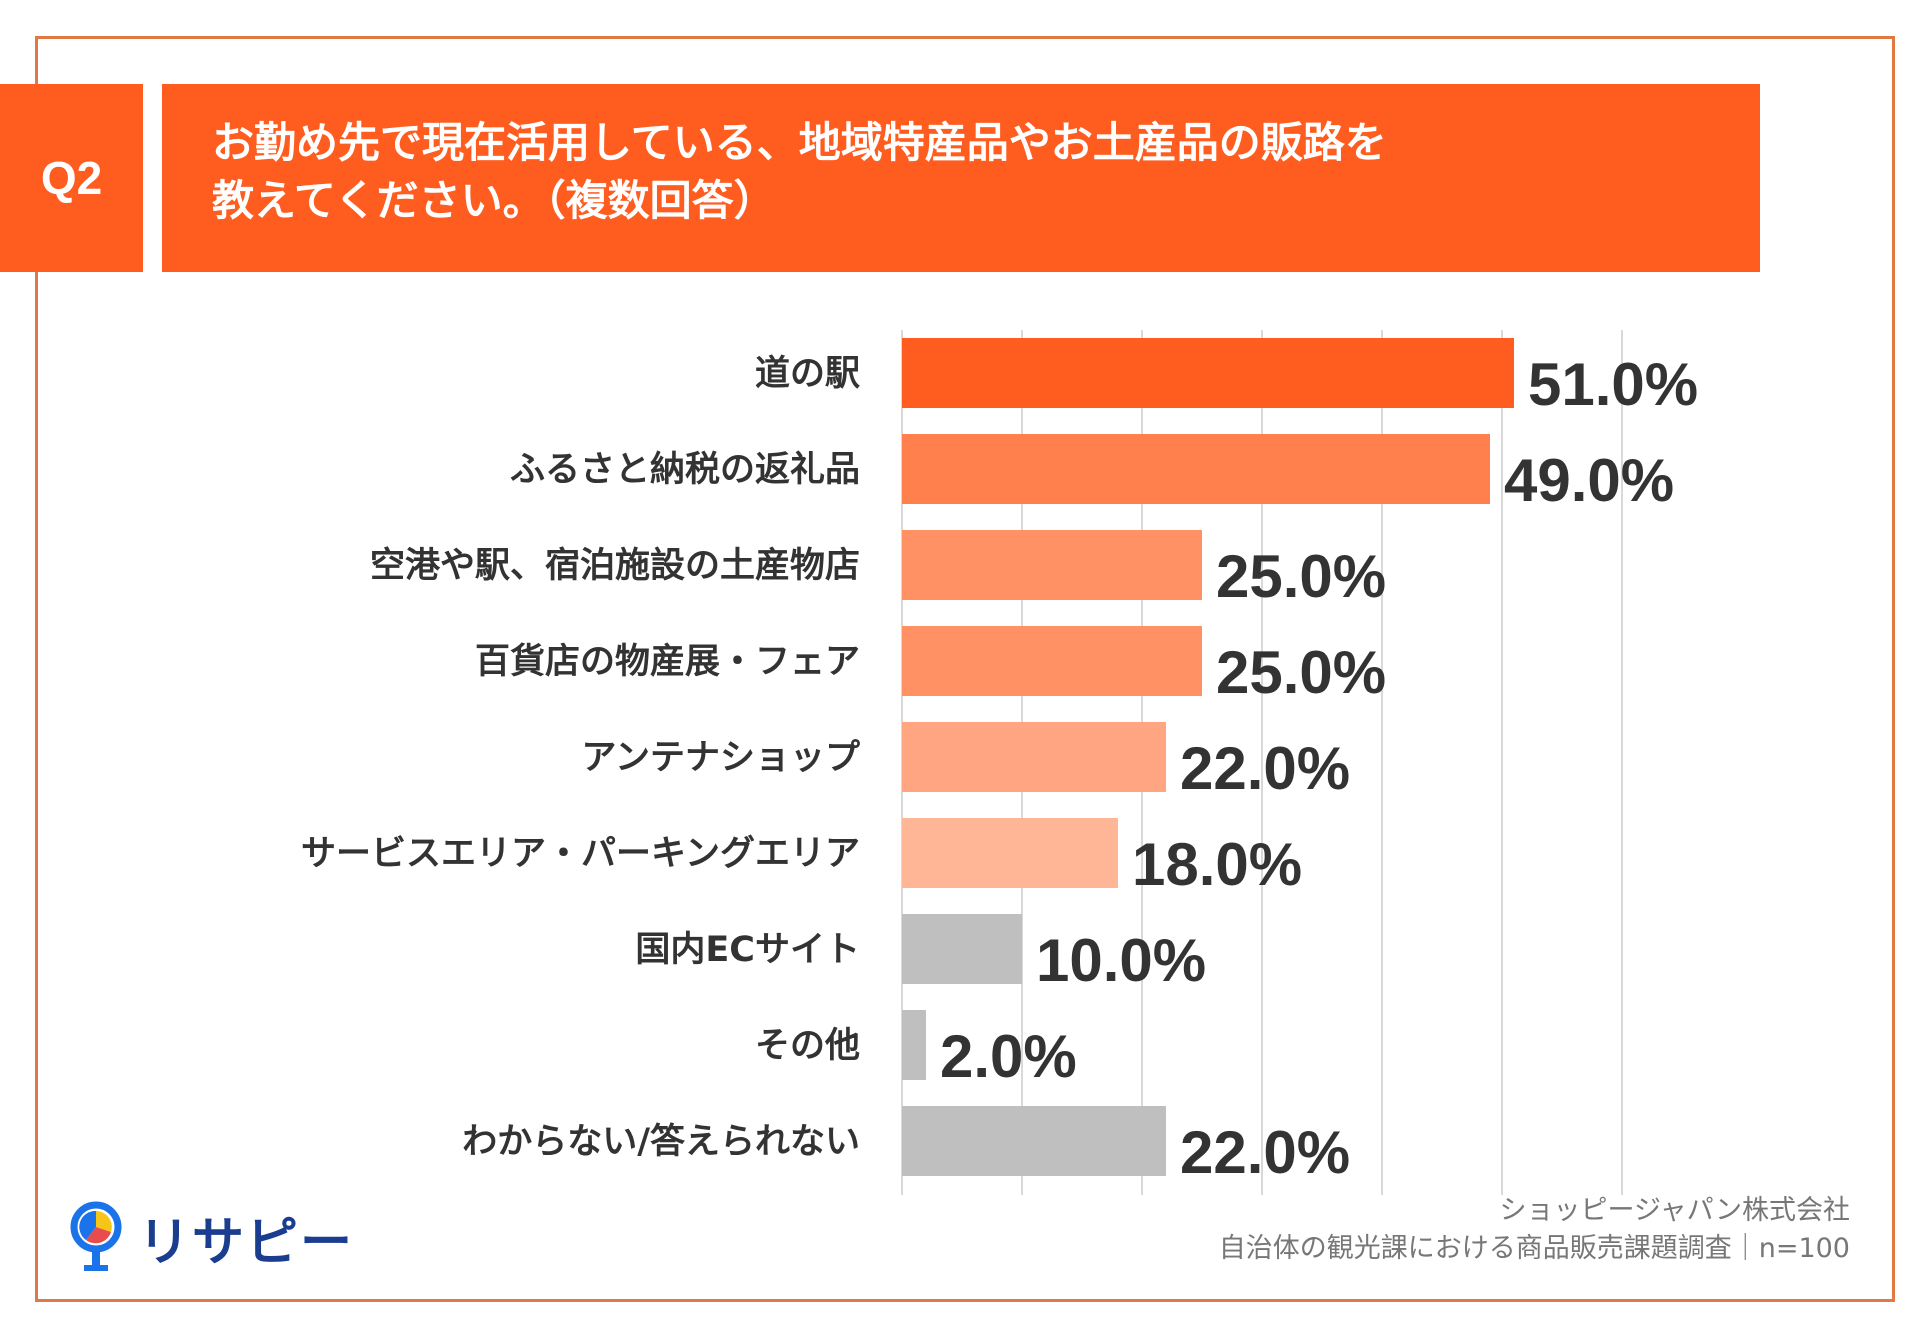  I want to click on category-label: ふるさと納税の返礼品, so click(685, 470).